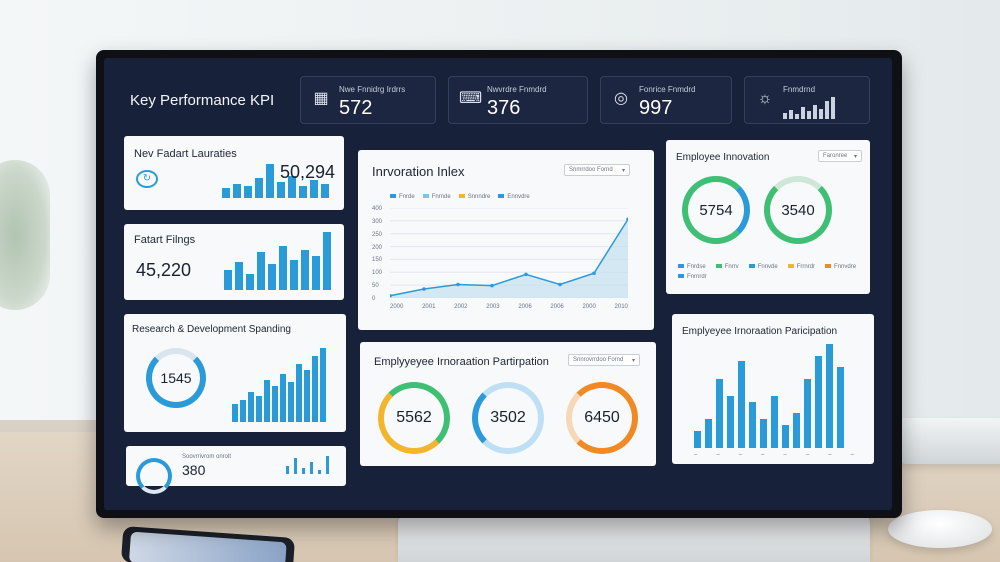  Describe the element at coordinates (598, 360) in the screenshot. I see `dropdown-value: Snnrovrrdoo Fornd` at that location.